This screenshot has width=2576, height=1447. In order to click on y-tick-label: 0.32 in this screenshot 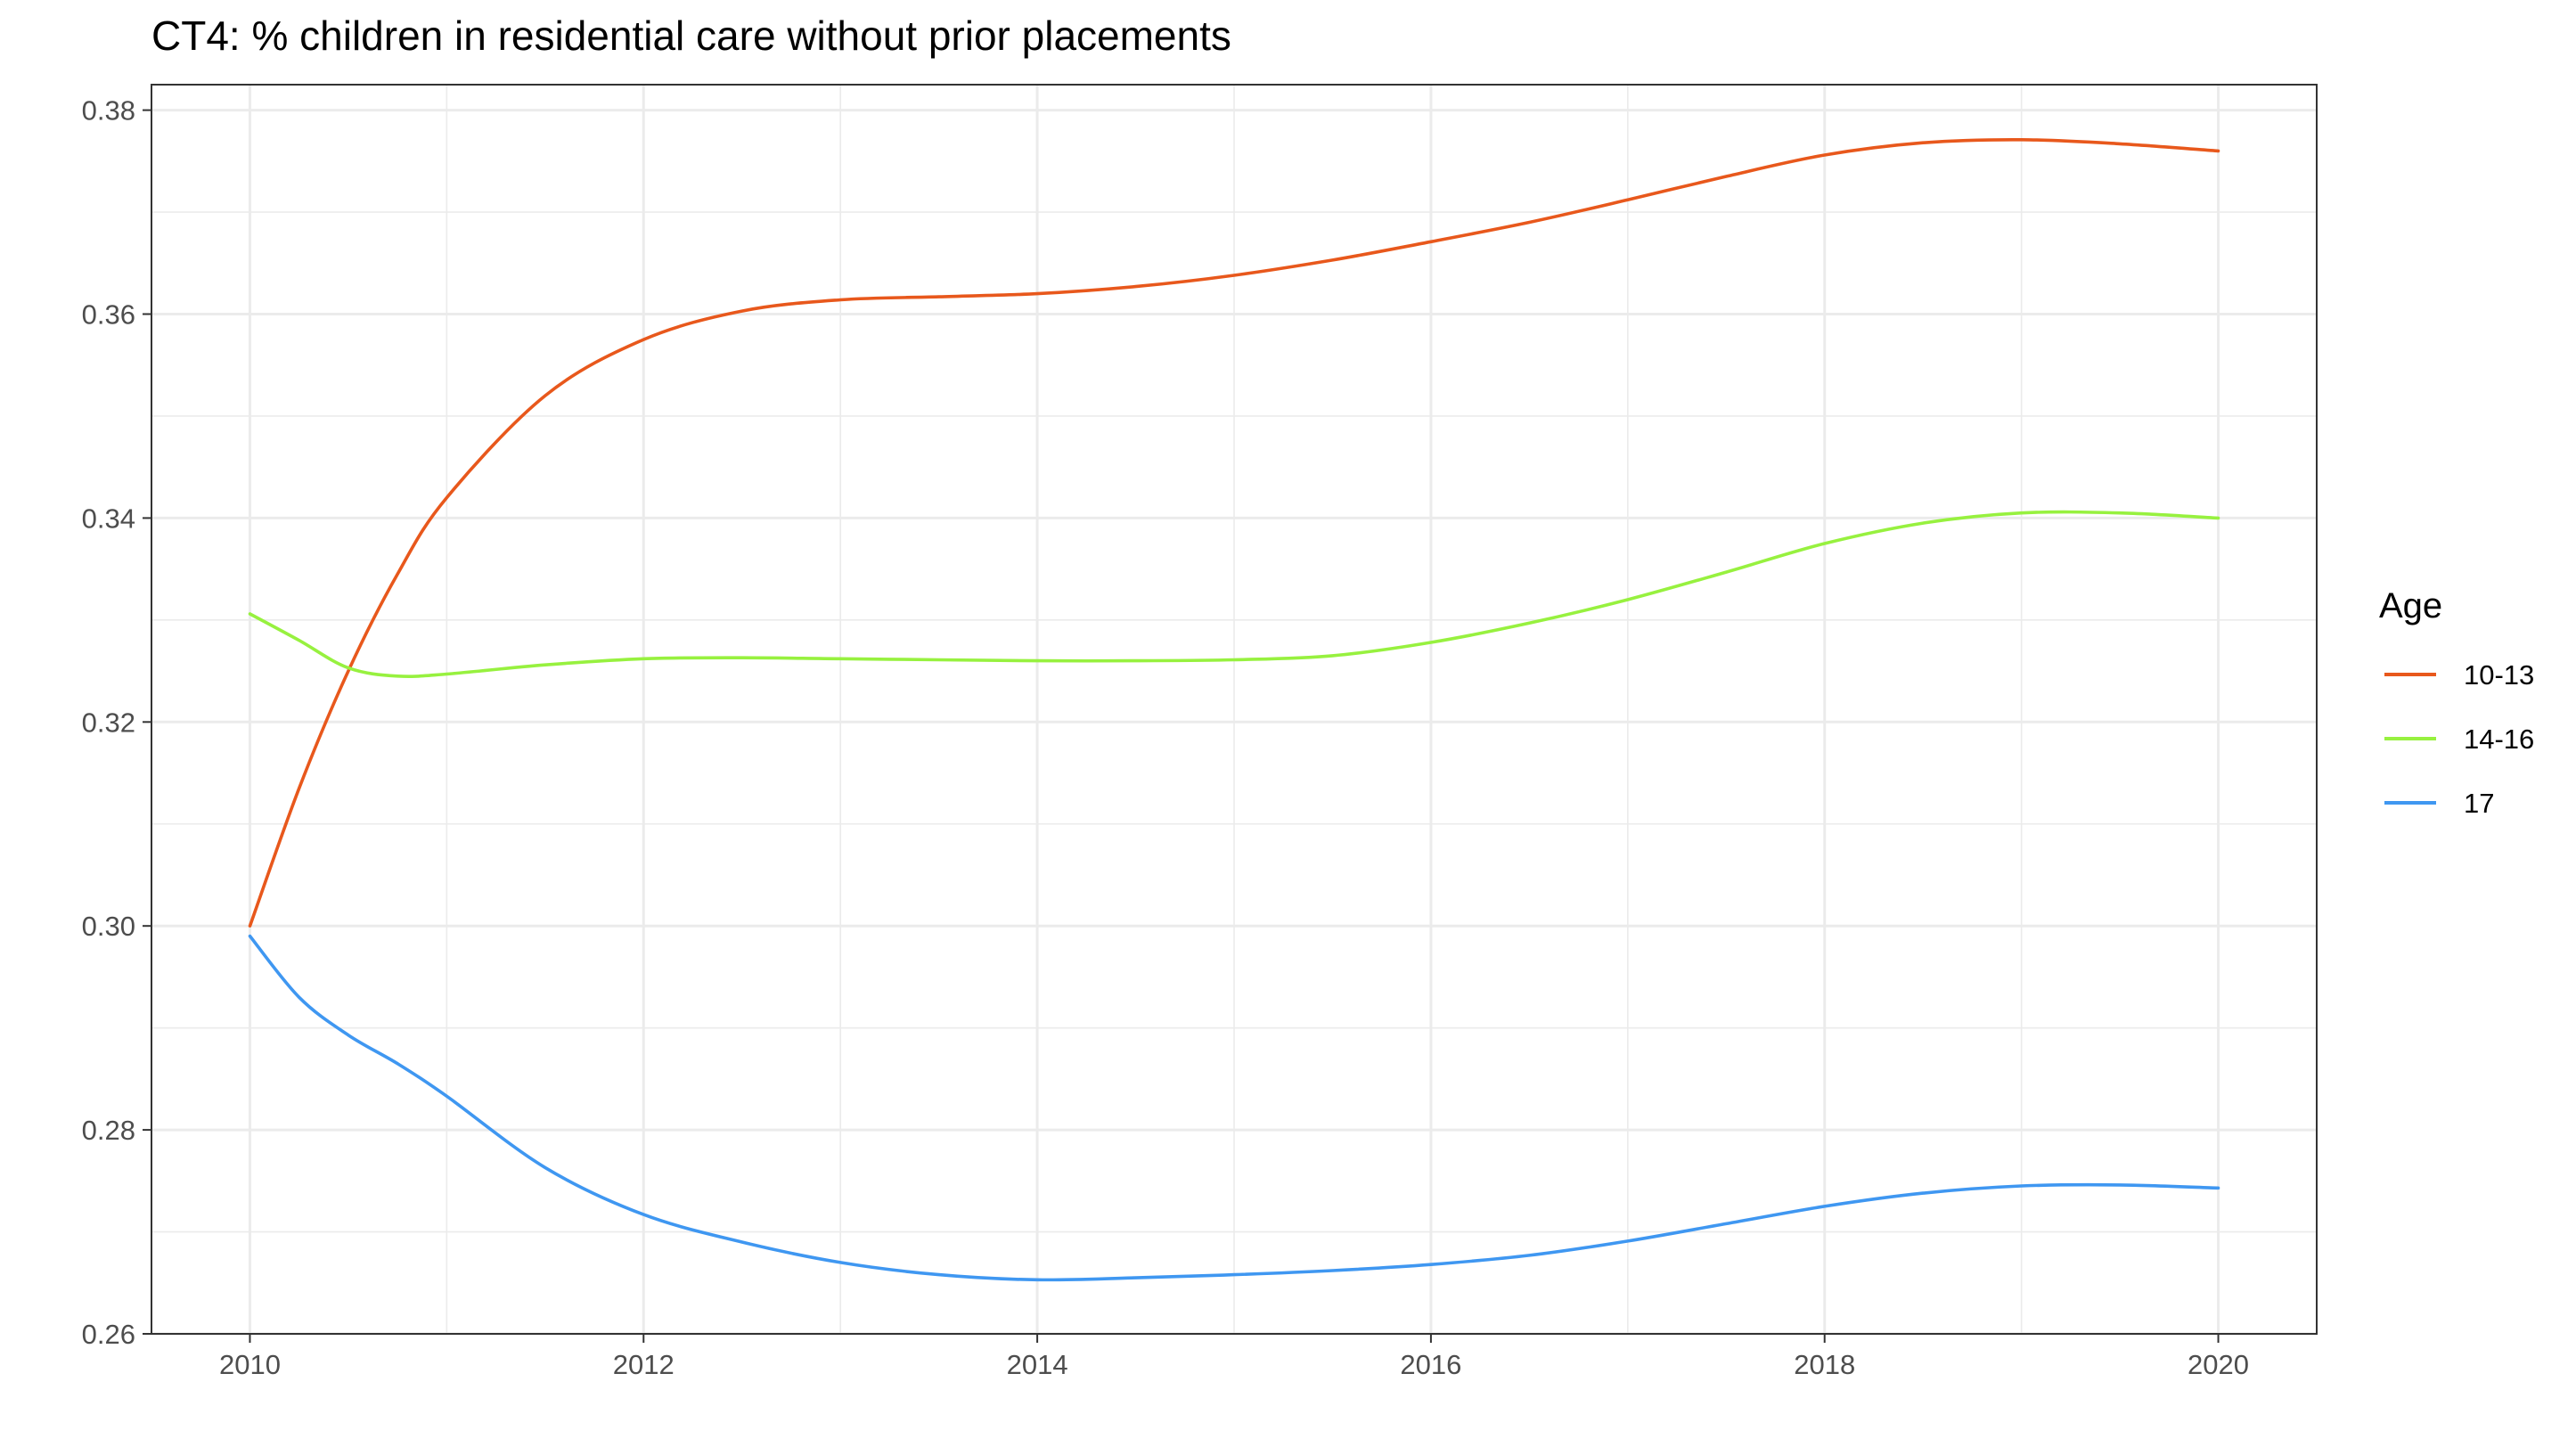, I will do `click(108, 722)`.